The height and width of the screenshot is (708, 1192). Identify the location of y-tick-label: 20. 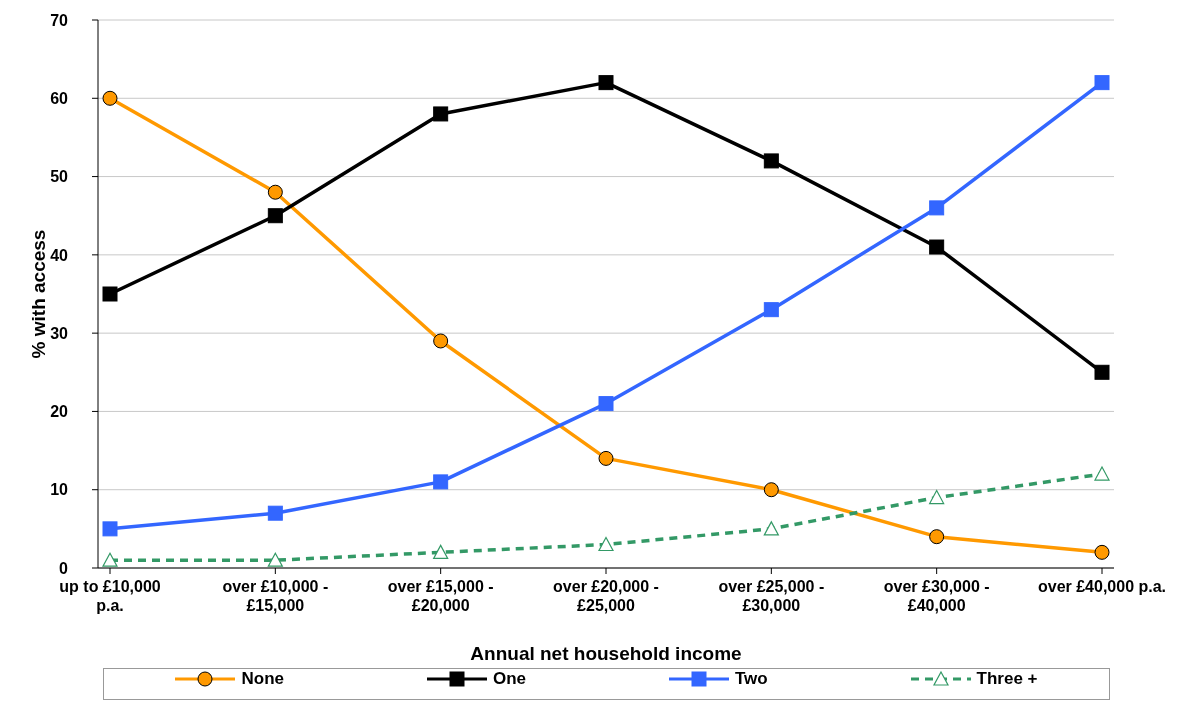
(59, 412).